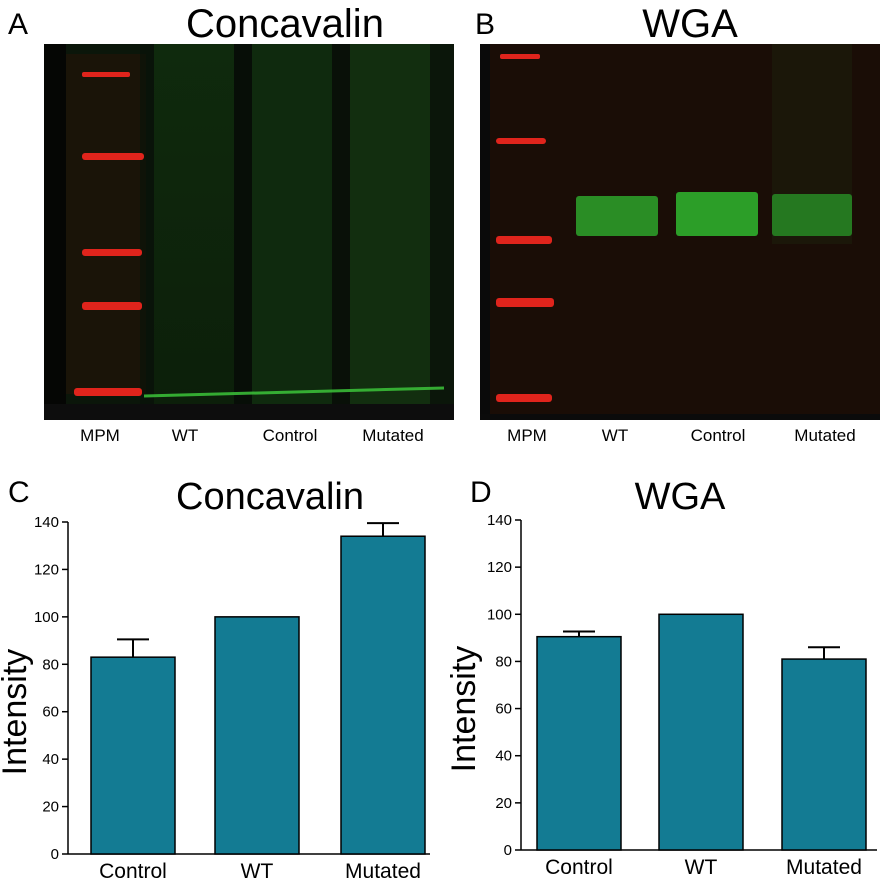 Image resolution: width=886 pixels, height=880 pixels. I want to click on lane-label-mutated-a: Mutated, so click(393, 435).